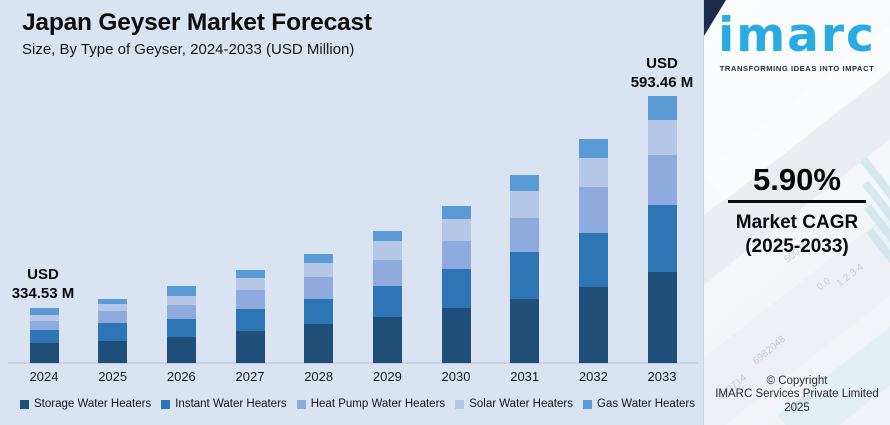 The height and width of the screenshot is (425, 890). I want to click on corner-triangle-decoration, so click(715, 18).